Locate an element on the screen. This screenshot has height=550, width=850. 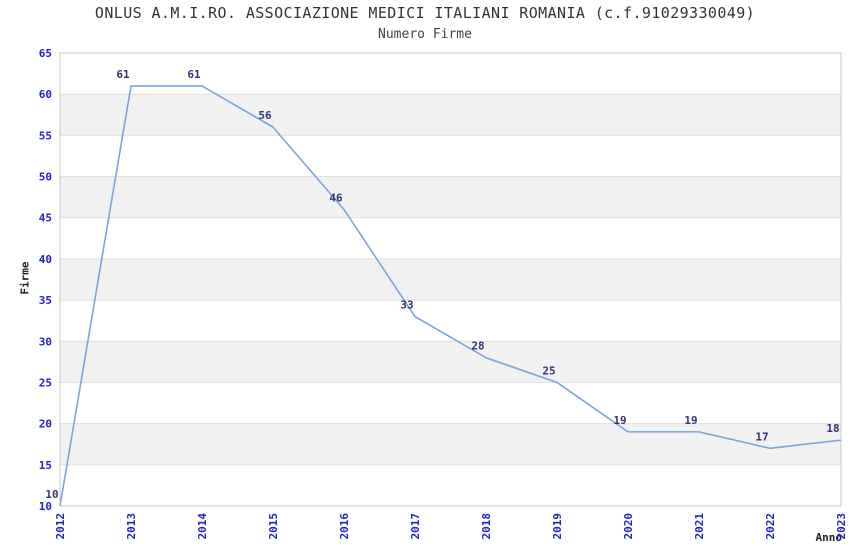
data-point-label: 18 is located at coordinates (832, 428).